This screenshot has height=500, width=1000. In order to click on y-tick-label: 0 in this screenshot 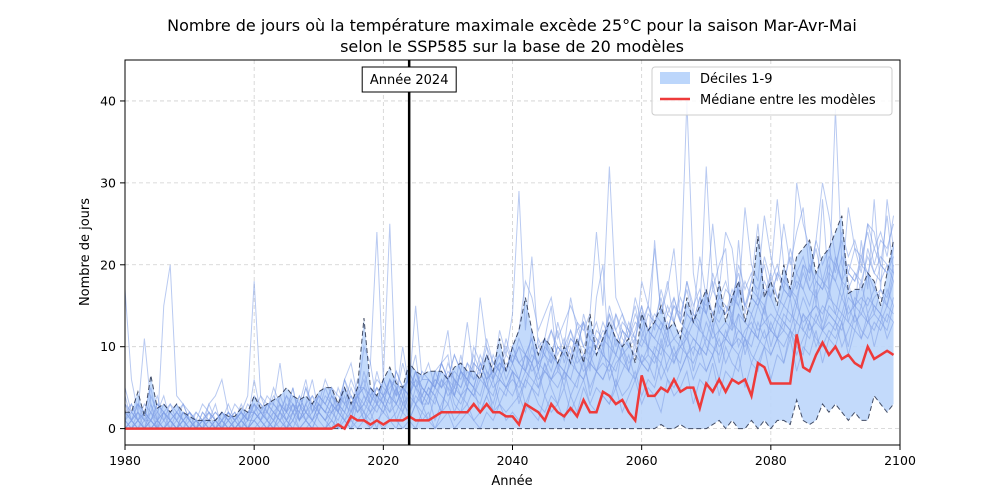, I will do `click(112, 428)`.